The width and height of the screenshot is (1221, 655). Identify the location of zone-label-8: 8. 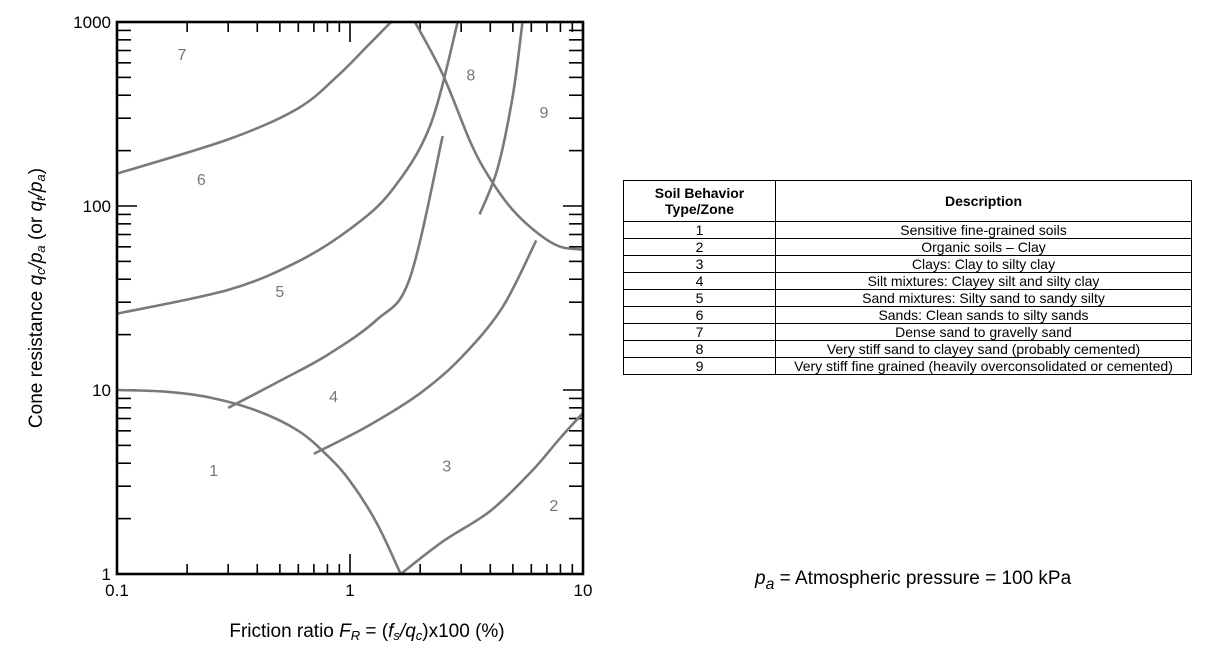
(470, 76).